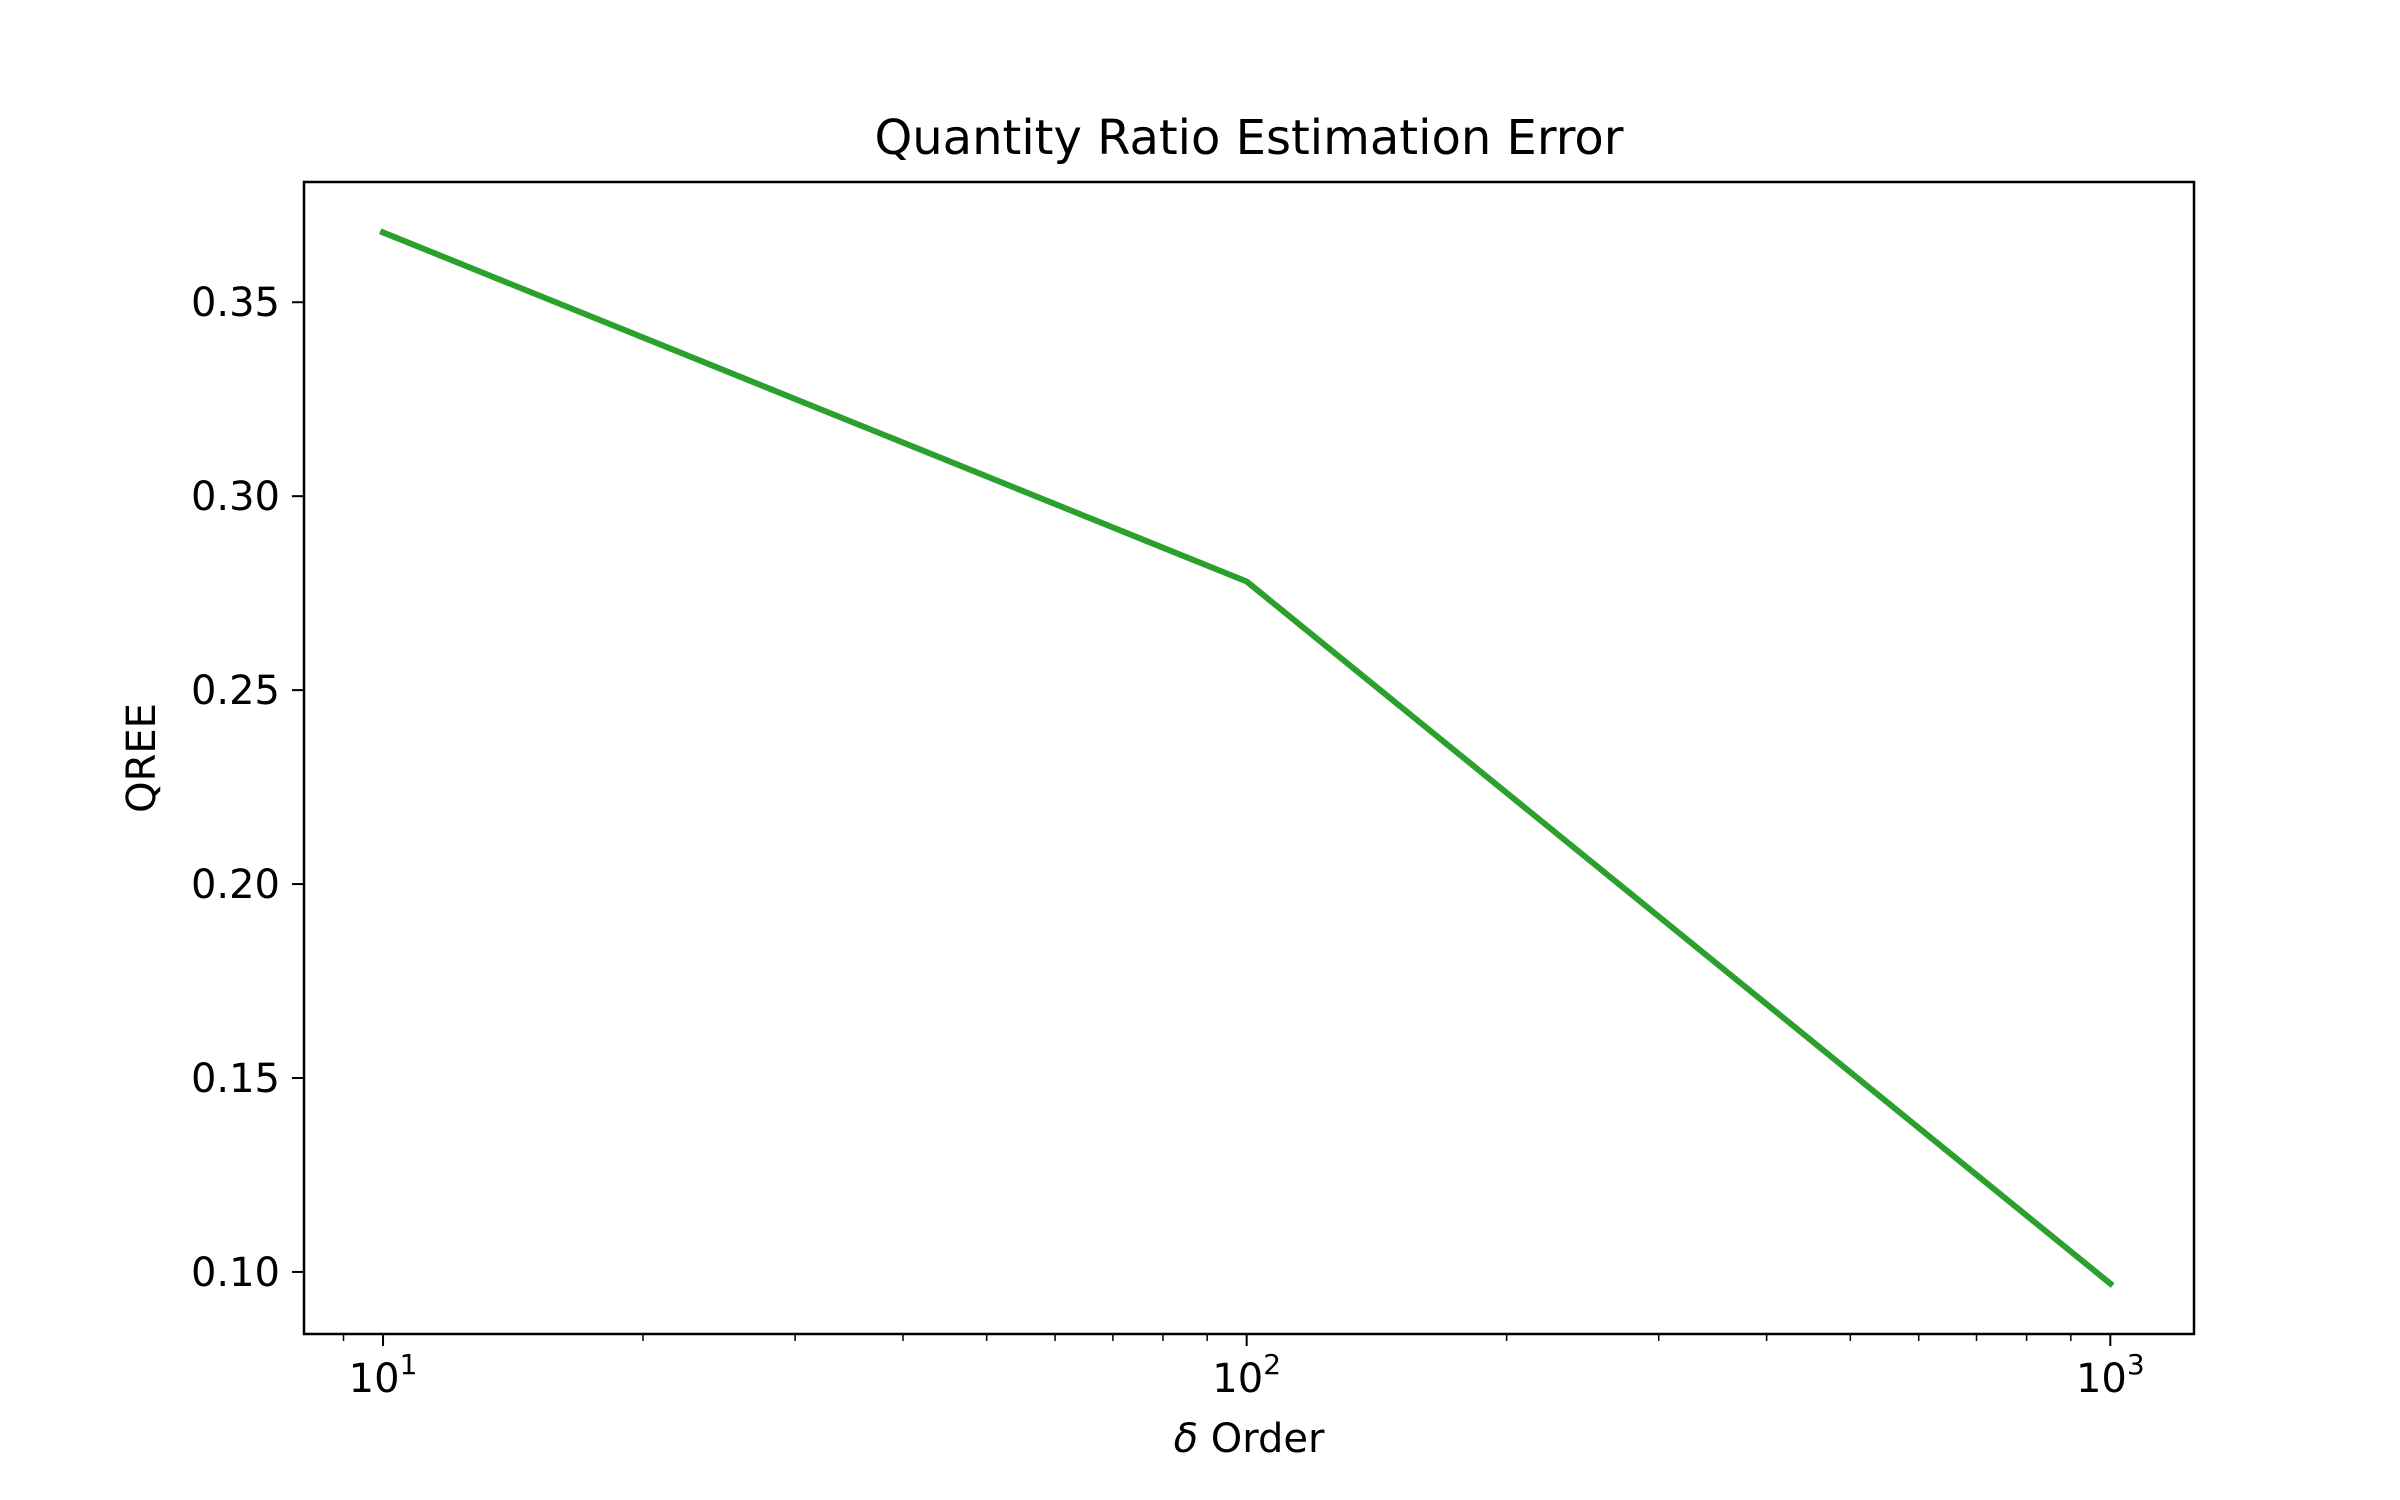 The width and height of the screenshot is (2400, 1500). What do you see at coordinates (235, 303) in the screenshot?
I see `y-tick-label: 0.35` at bounding box center [235, 303].